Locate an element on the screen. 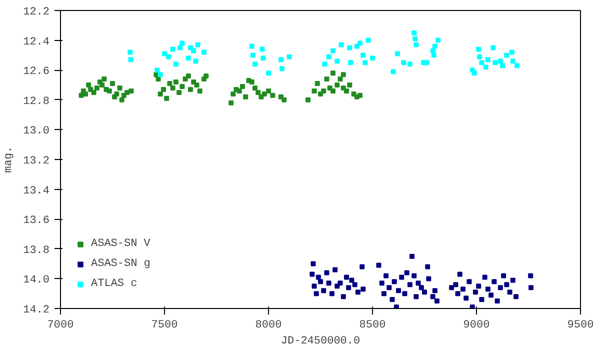  legend-label: ASAS-SN g is located at coordinates (120, 264).